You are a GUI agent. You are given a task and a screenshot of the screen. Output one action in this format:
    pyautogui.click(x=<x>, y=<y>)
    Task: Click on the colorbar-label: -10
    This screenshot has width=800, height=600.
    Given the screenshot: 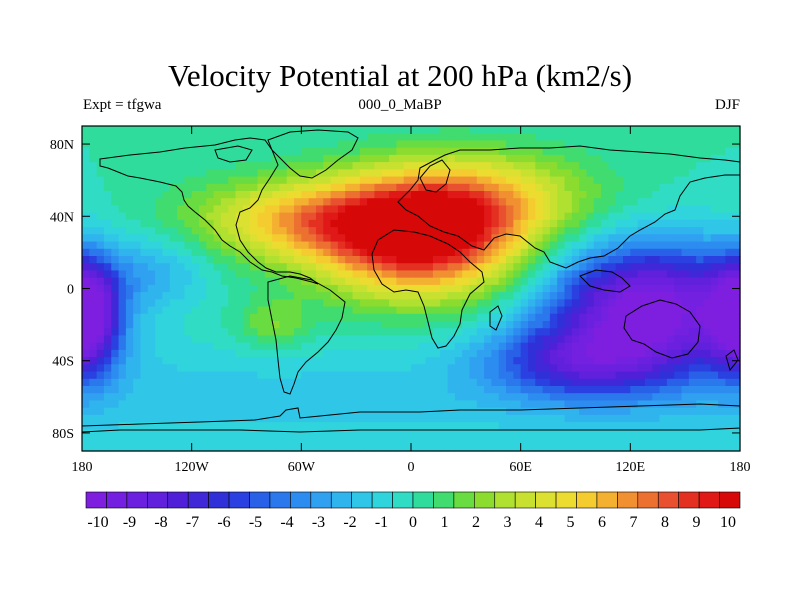 What is the action you would take?
    pyautogui.click(x=97, y=522)
    